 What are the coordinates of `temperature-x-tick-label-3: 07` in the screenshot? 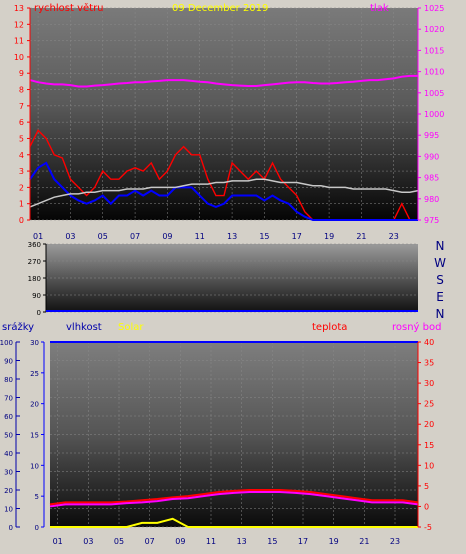 It's located at (150, 541).